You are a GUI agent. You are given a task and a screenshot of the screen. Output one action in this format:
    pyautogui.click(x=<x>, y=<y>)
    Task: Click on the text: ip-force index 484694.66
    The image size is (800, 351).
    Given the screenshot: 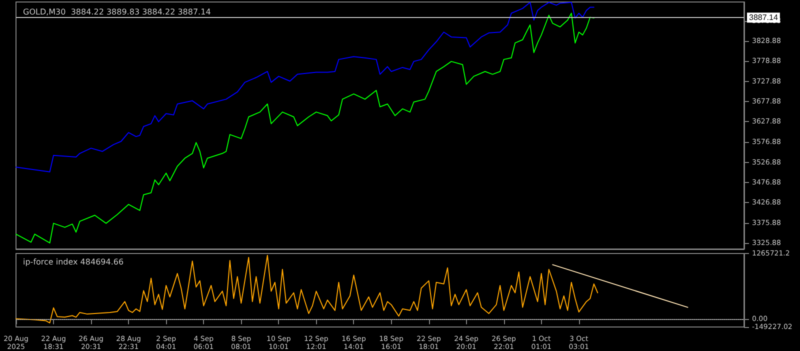 What is the action you would take?
    pyautogui.click(x=73, y=262)
    